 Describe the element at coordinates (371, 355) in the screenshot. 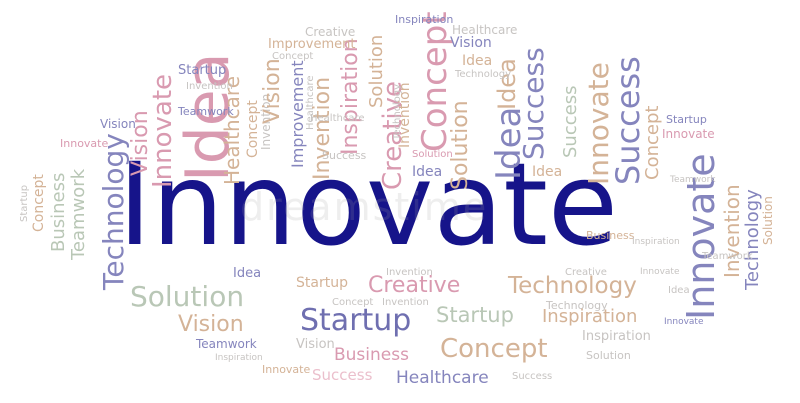

I see `word-business-lower: Business` at that location.